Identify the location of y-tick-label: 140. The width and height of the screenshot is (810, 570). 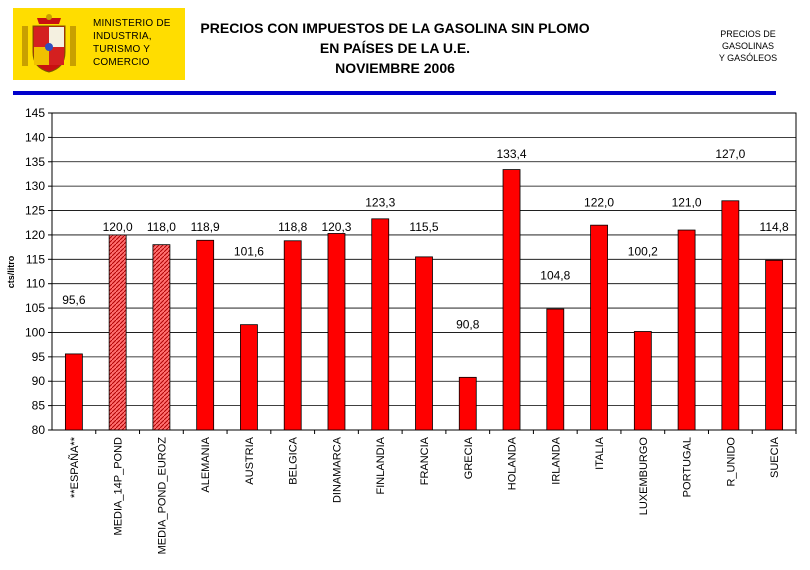
(35, 137).